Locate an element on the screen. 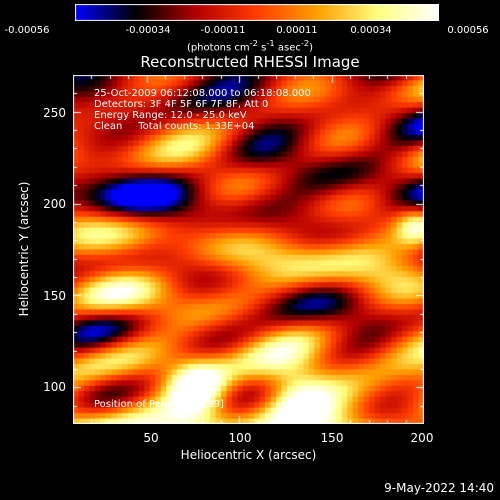  annotation-time-range: 25-Oct-2009 06:12:08.000 to 06:18:08.000 is located at coordinates (202, 93).